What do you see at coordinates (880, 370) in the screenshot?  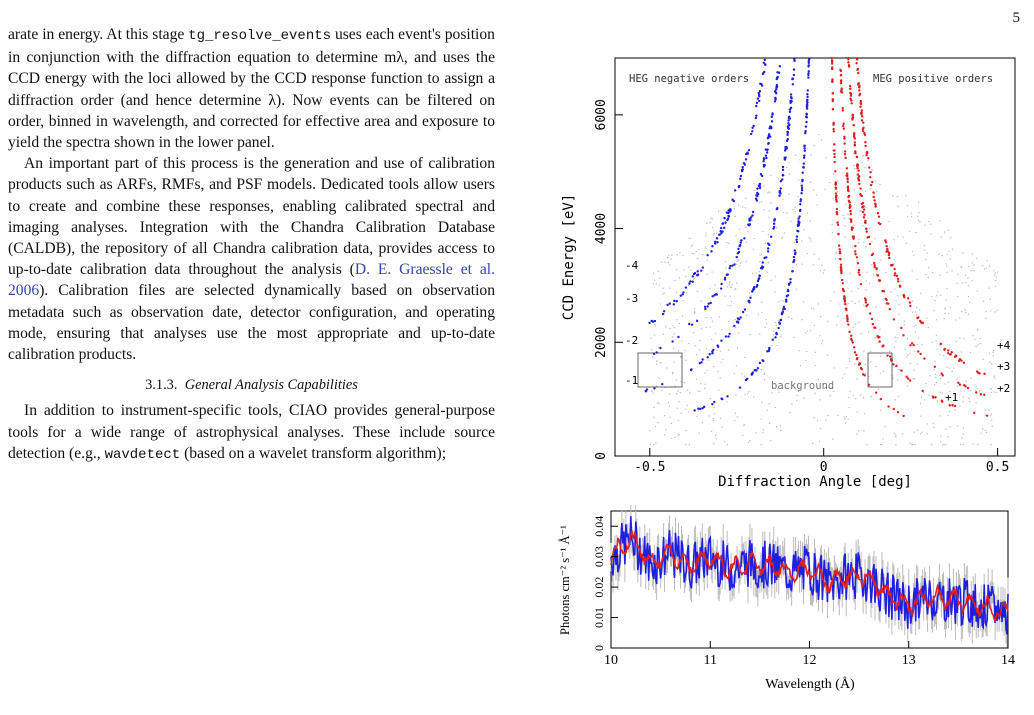 I see `meg-box` at bounding box center [880, 370].